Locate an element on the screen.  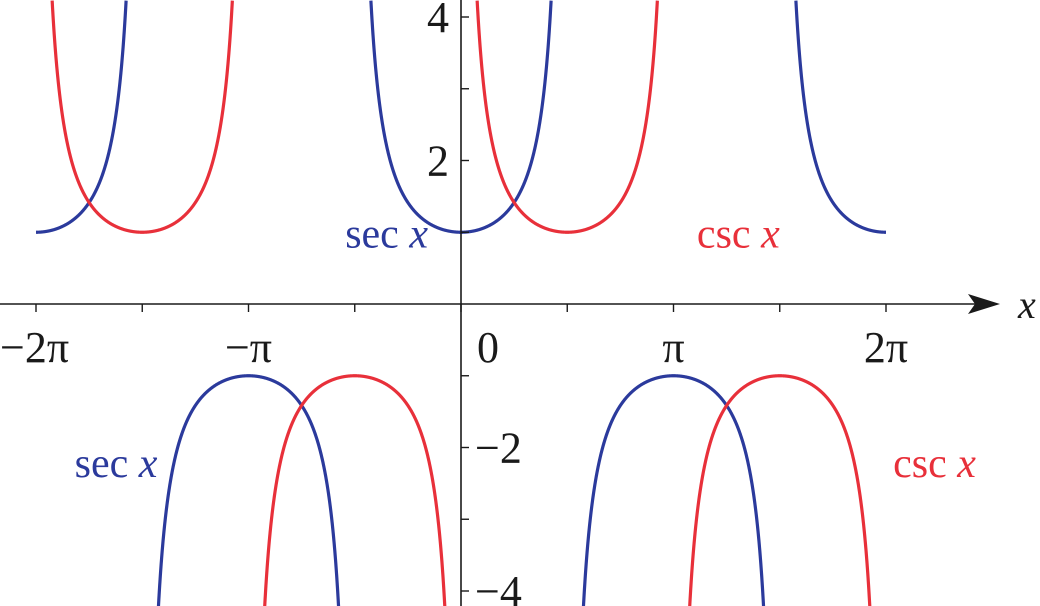
y-tick-label: −4 is located at coordinates (498, 586).